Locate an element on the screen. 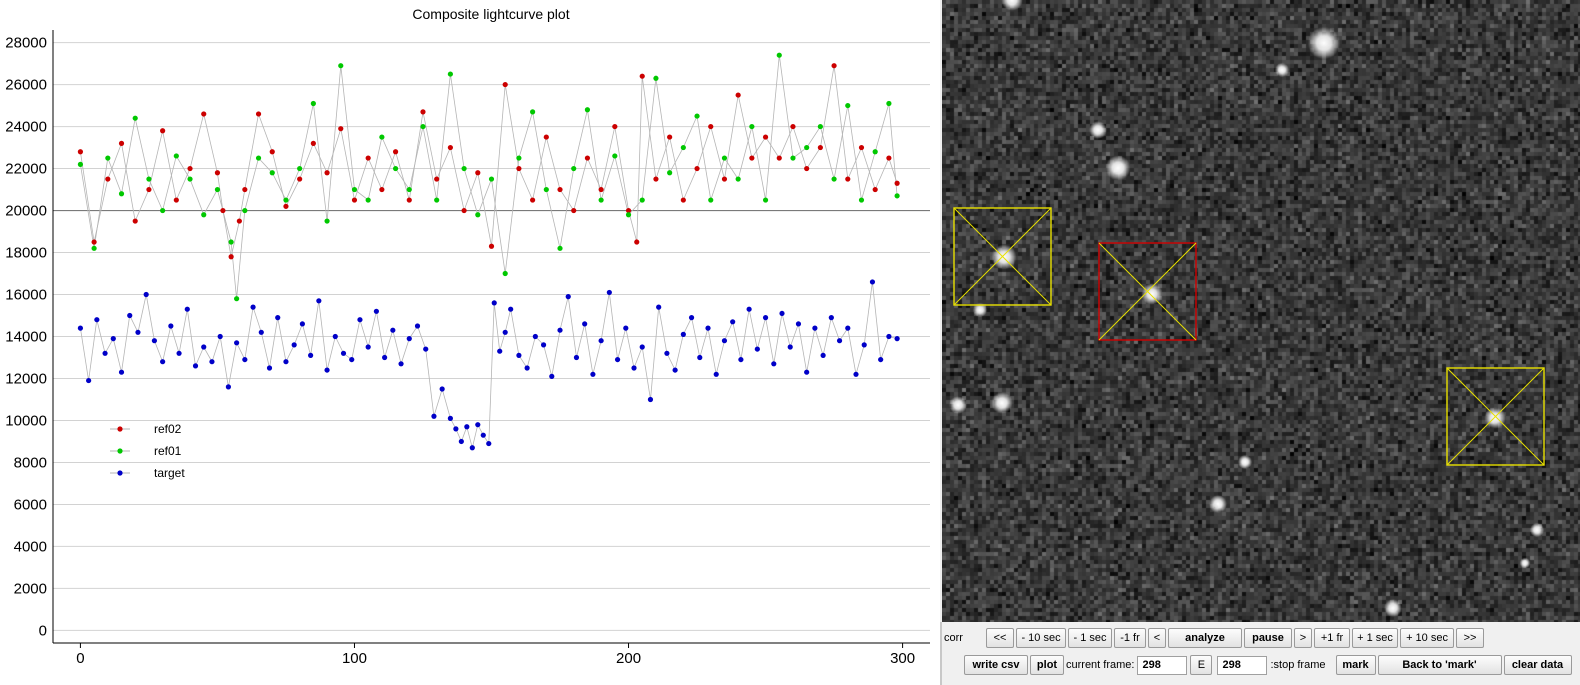 The height and width of the screenshot is (685, 1580). legend-label: target is located at coordinates (169, 473).